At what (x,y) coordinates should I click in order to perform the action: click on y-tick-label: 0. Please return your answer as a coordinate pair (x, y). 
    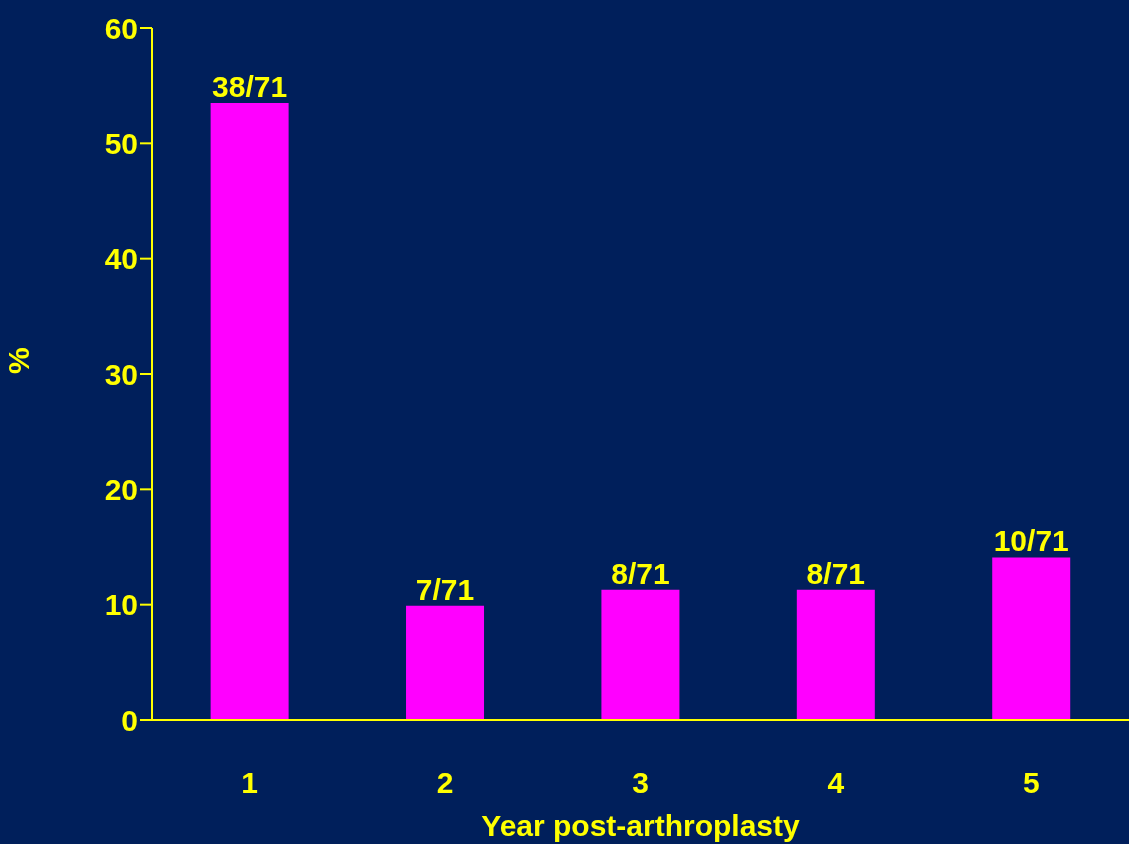
    Looking at the image, I should click on (129, 720).